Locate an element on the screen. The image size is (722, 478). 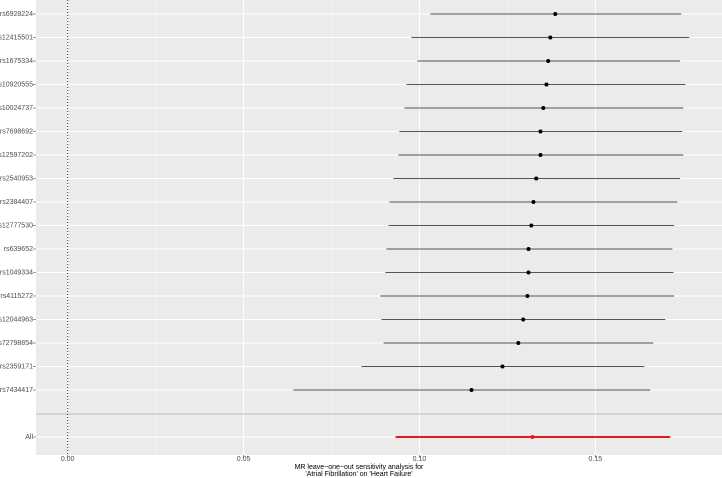
y-tick-label: rs1049334 is located at coordinates (16, 272).